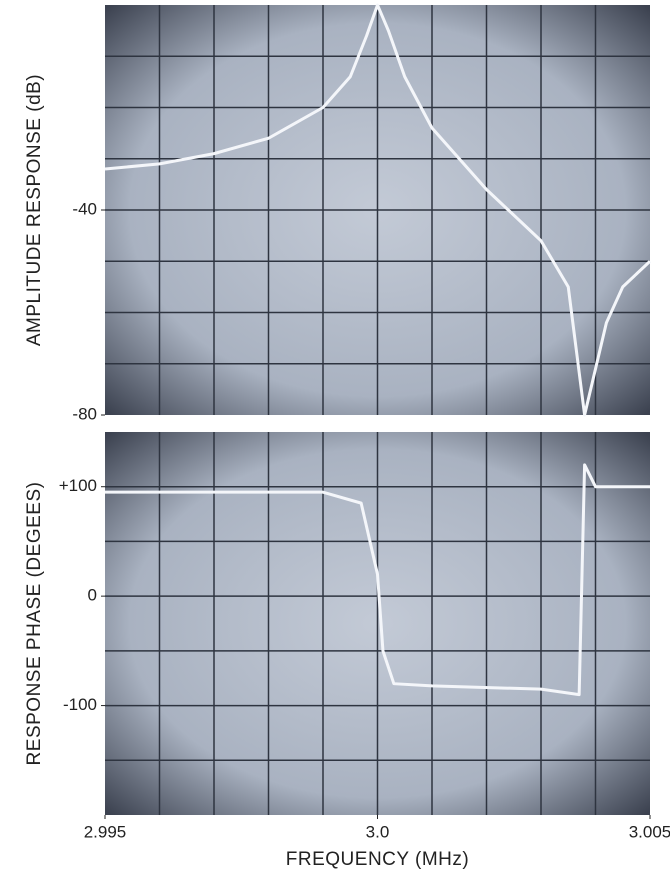 This screenshot has height=873, width=670. Describe the element at coordinates (34, 624) in the screenshot. I see `y-axis-label: RESPONSE PHASE (DEGEES)` at that location.